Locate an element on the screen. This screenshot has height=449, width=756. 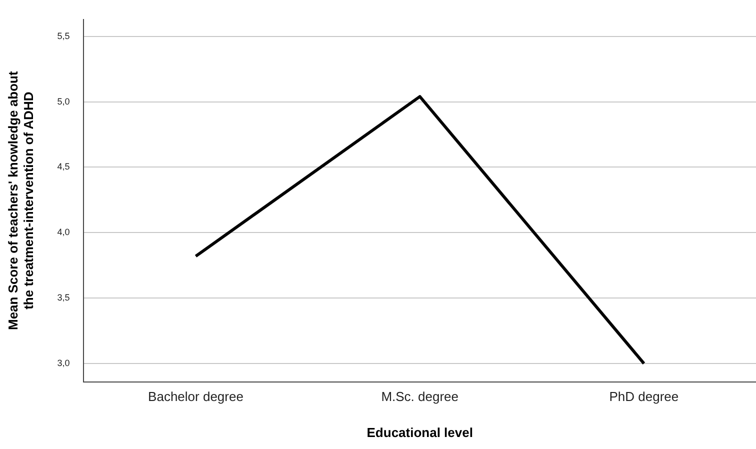
y-tick-label: 4,0 is located at coordinates (63, 232).